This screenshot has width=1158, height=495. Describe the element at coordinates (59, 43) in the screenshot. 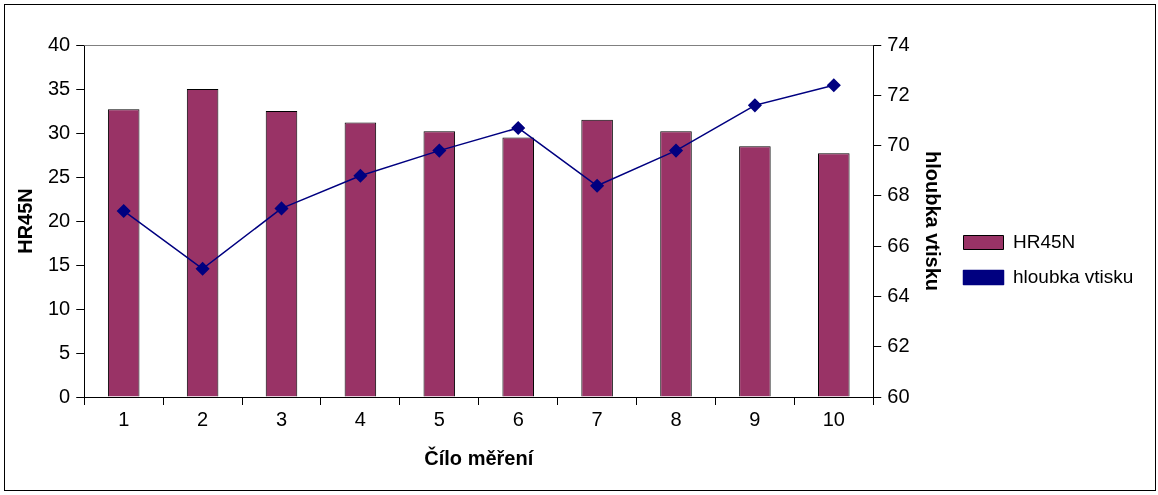

I see `y-tick-label: 40` at that location.